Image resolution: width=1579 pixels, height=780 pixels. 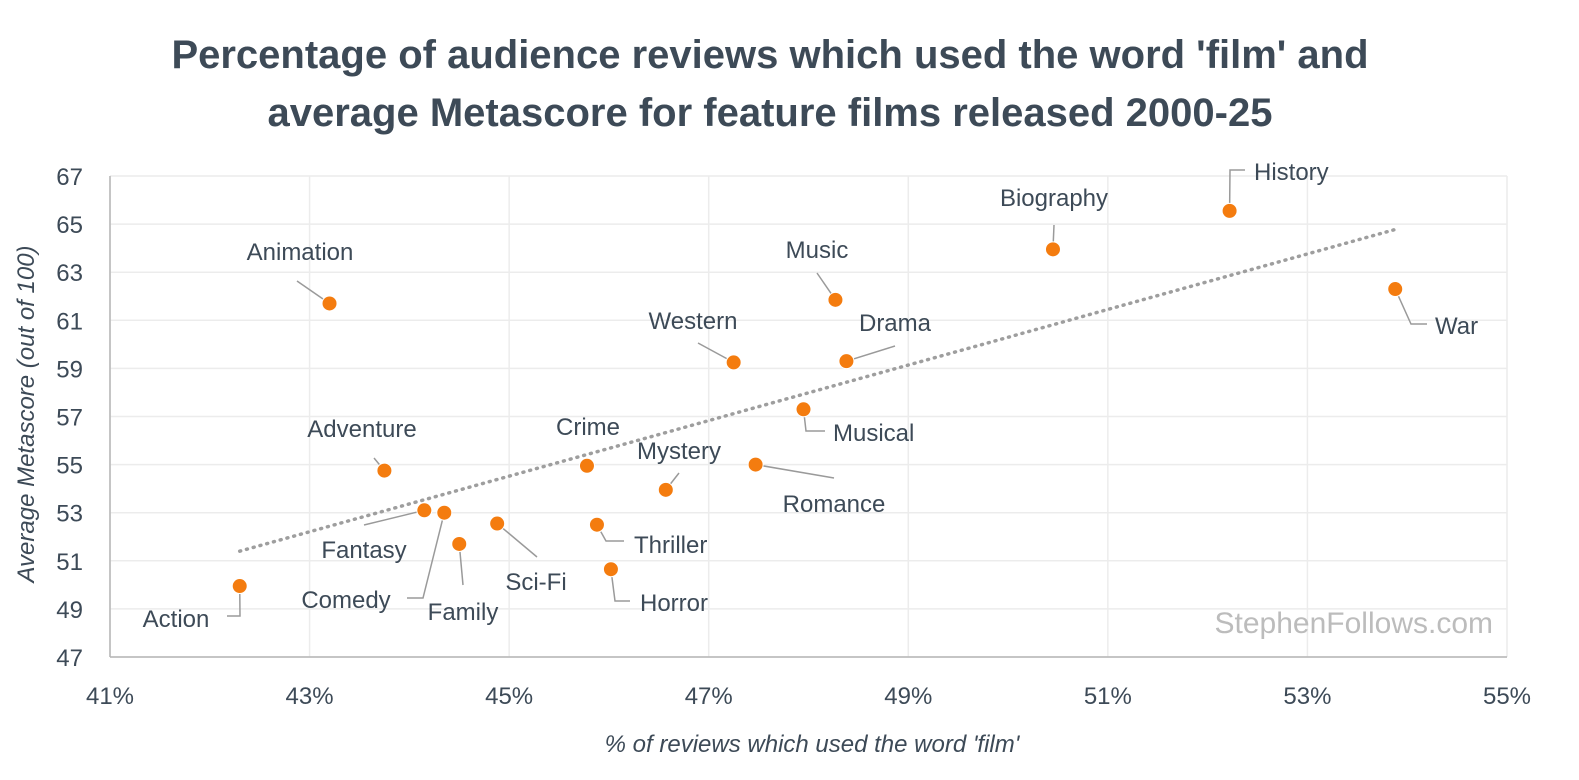 I want to click on watermark: StephenFollows.com, so click(x=1354, y=623).